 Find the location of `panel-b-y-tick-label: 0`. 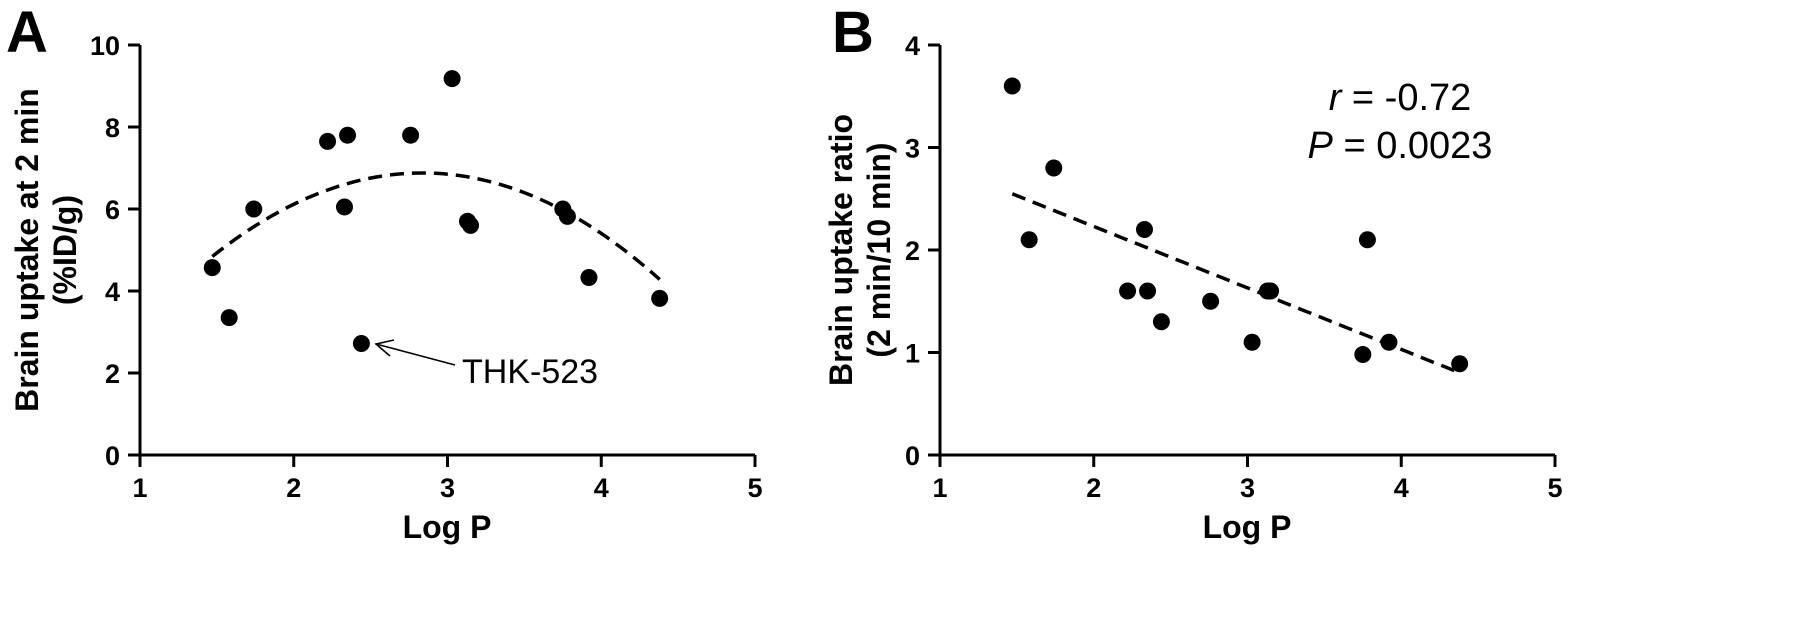

panel-b-y-tick-label: 0 is located at coordinates (912, 456).